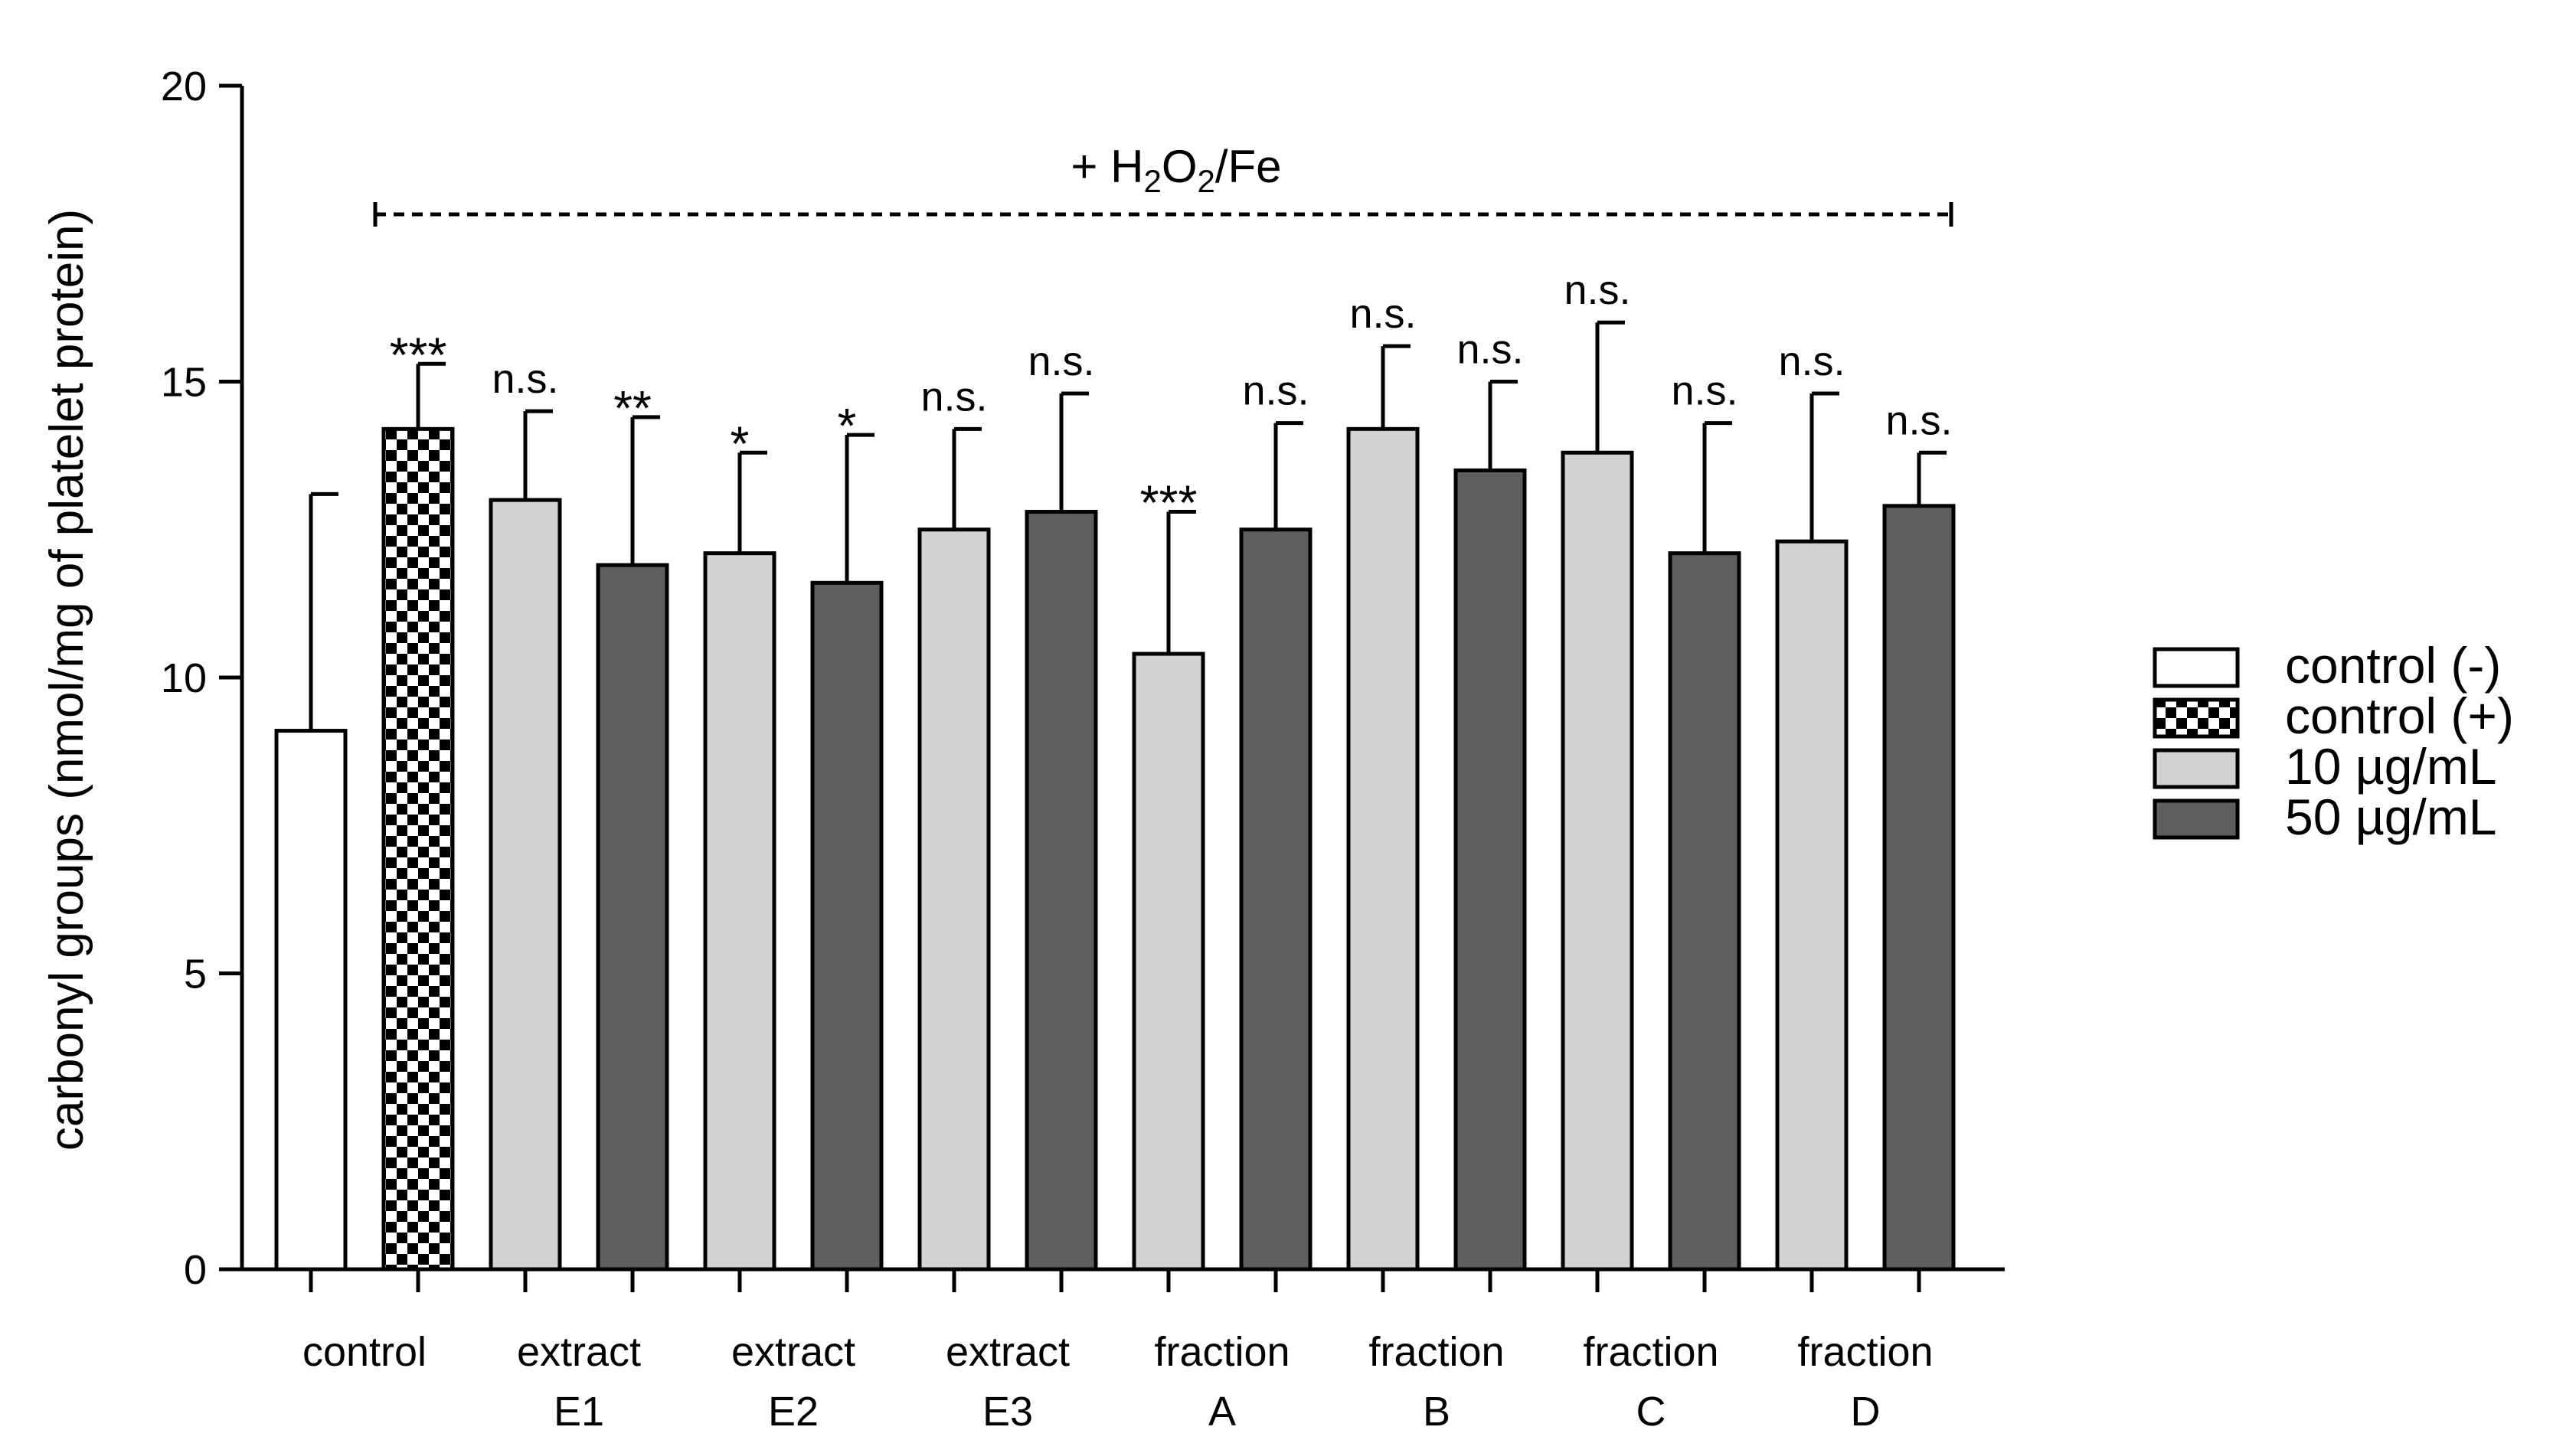  Describe the element at coordinates (184, 678) in the screenshot. I see `y-tick-label: 10` at that location.